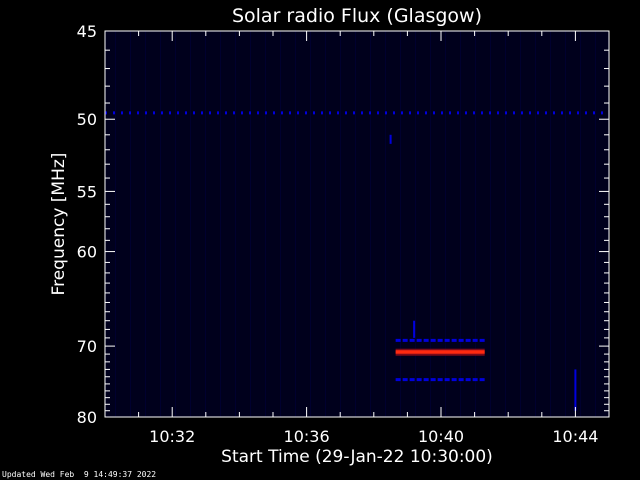 Image resolution: width=640 pixels, height=480 pixels. Describe the element at coordinates (575, 436) in the screenshot. I see `x-tick-label: 10:44` at that location.